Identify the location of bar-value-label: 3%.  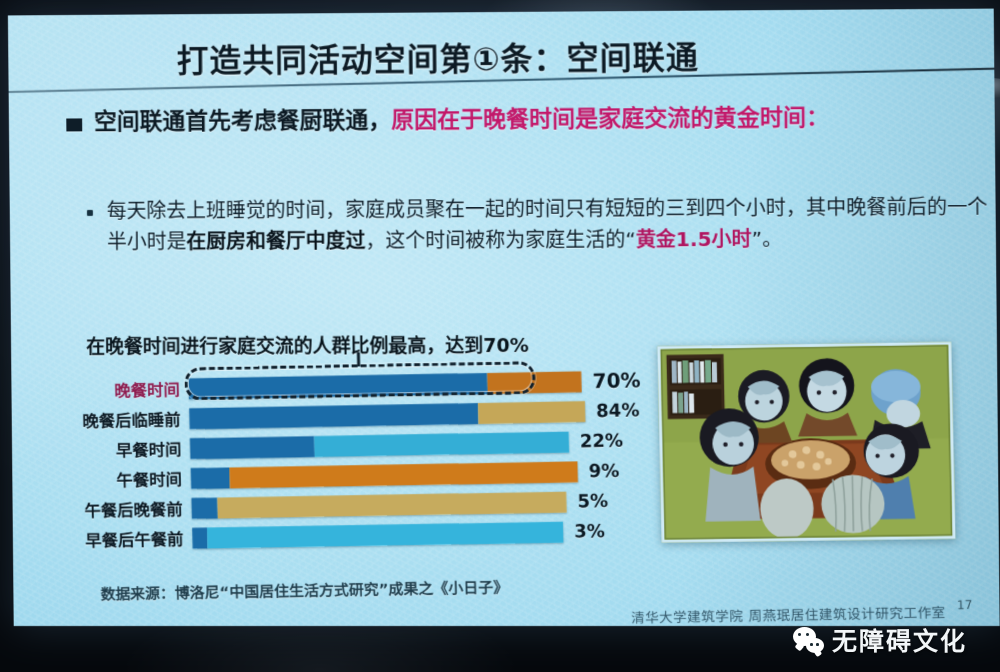
(589, 531).